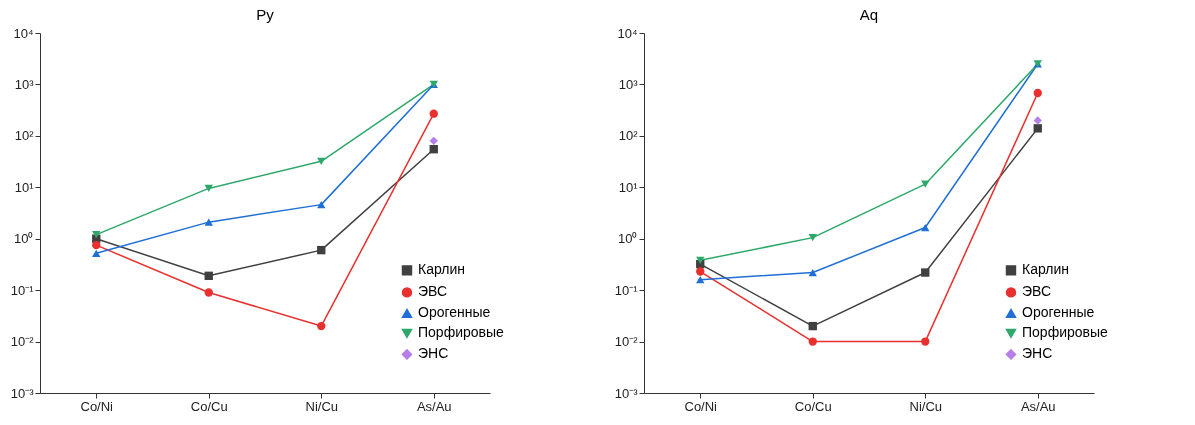 The width and height of the screenshot is (1195, 425). What do you see at coordinates (869, 14) in the screenshot?
I see `chart-title: Aq` at bounding box center [869, 14].